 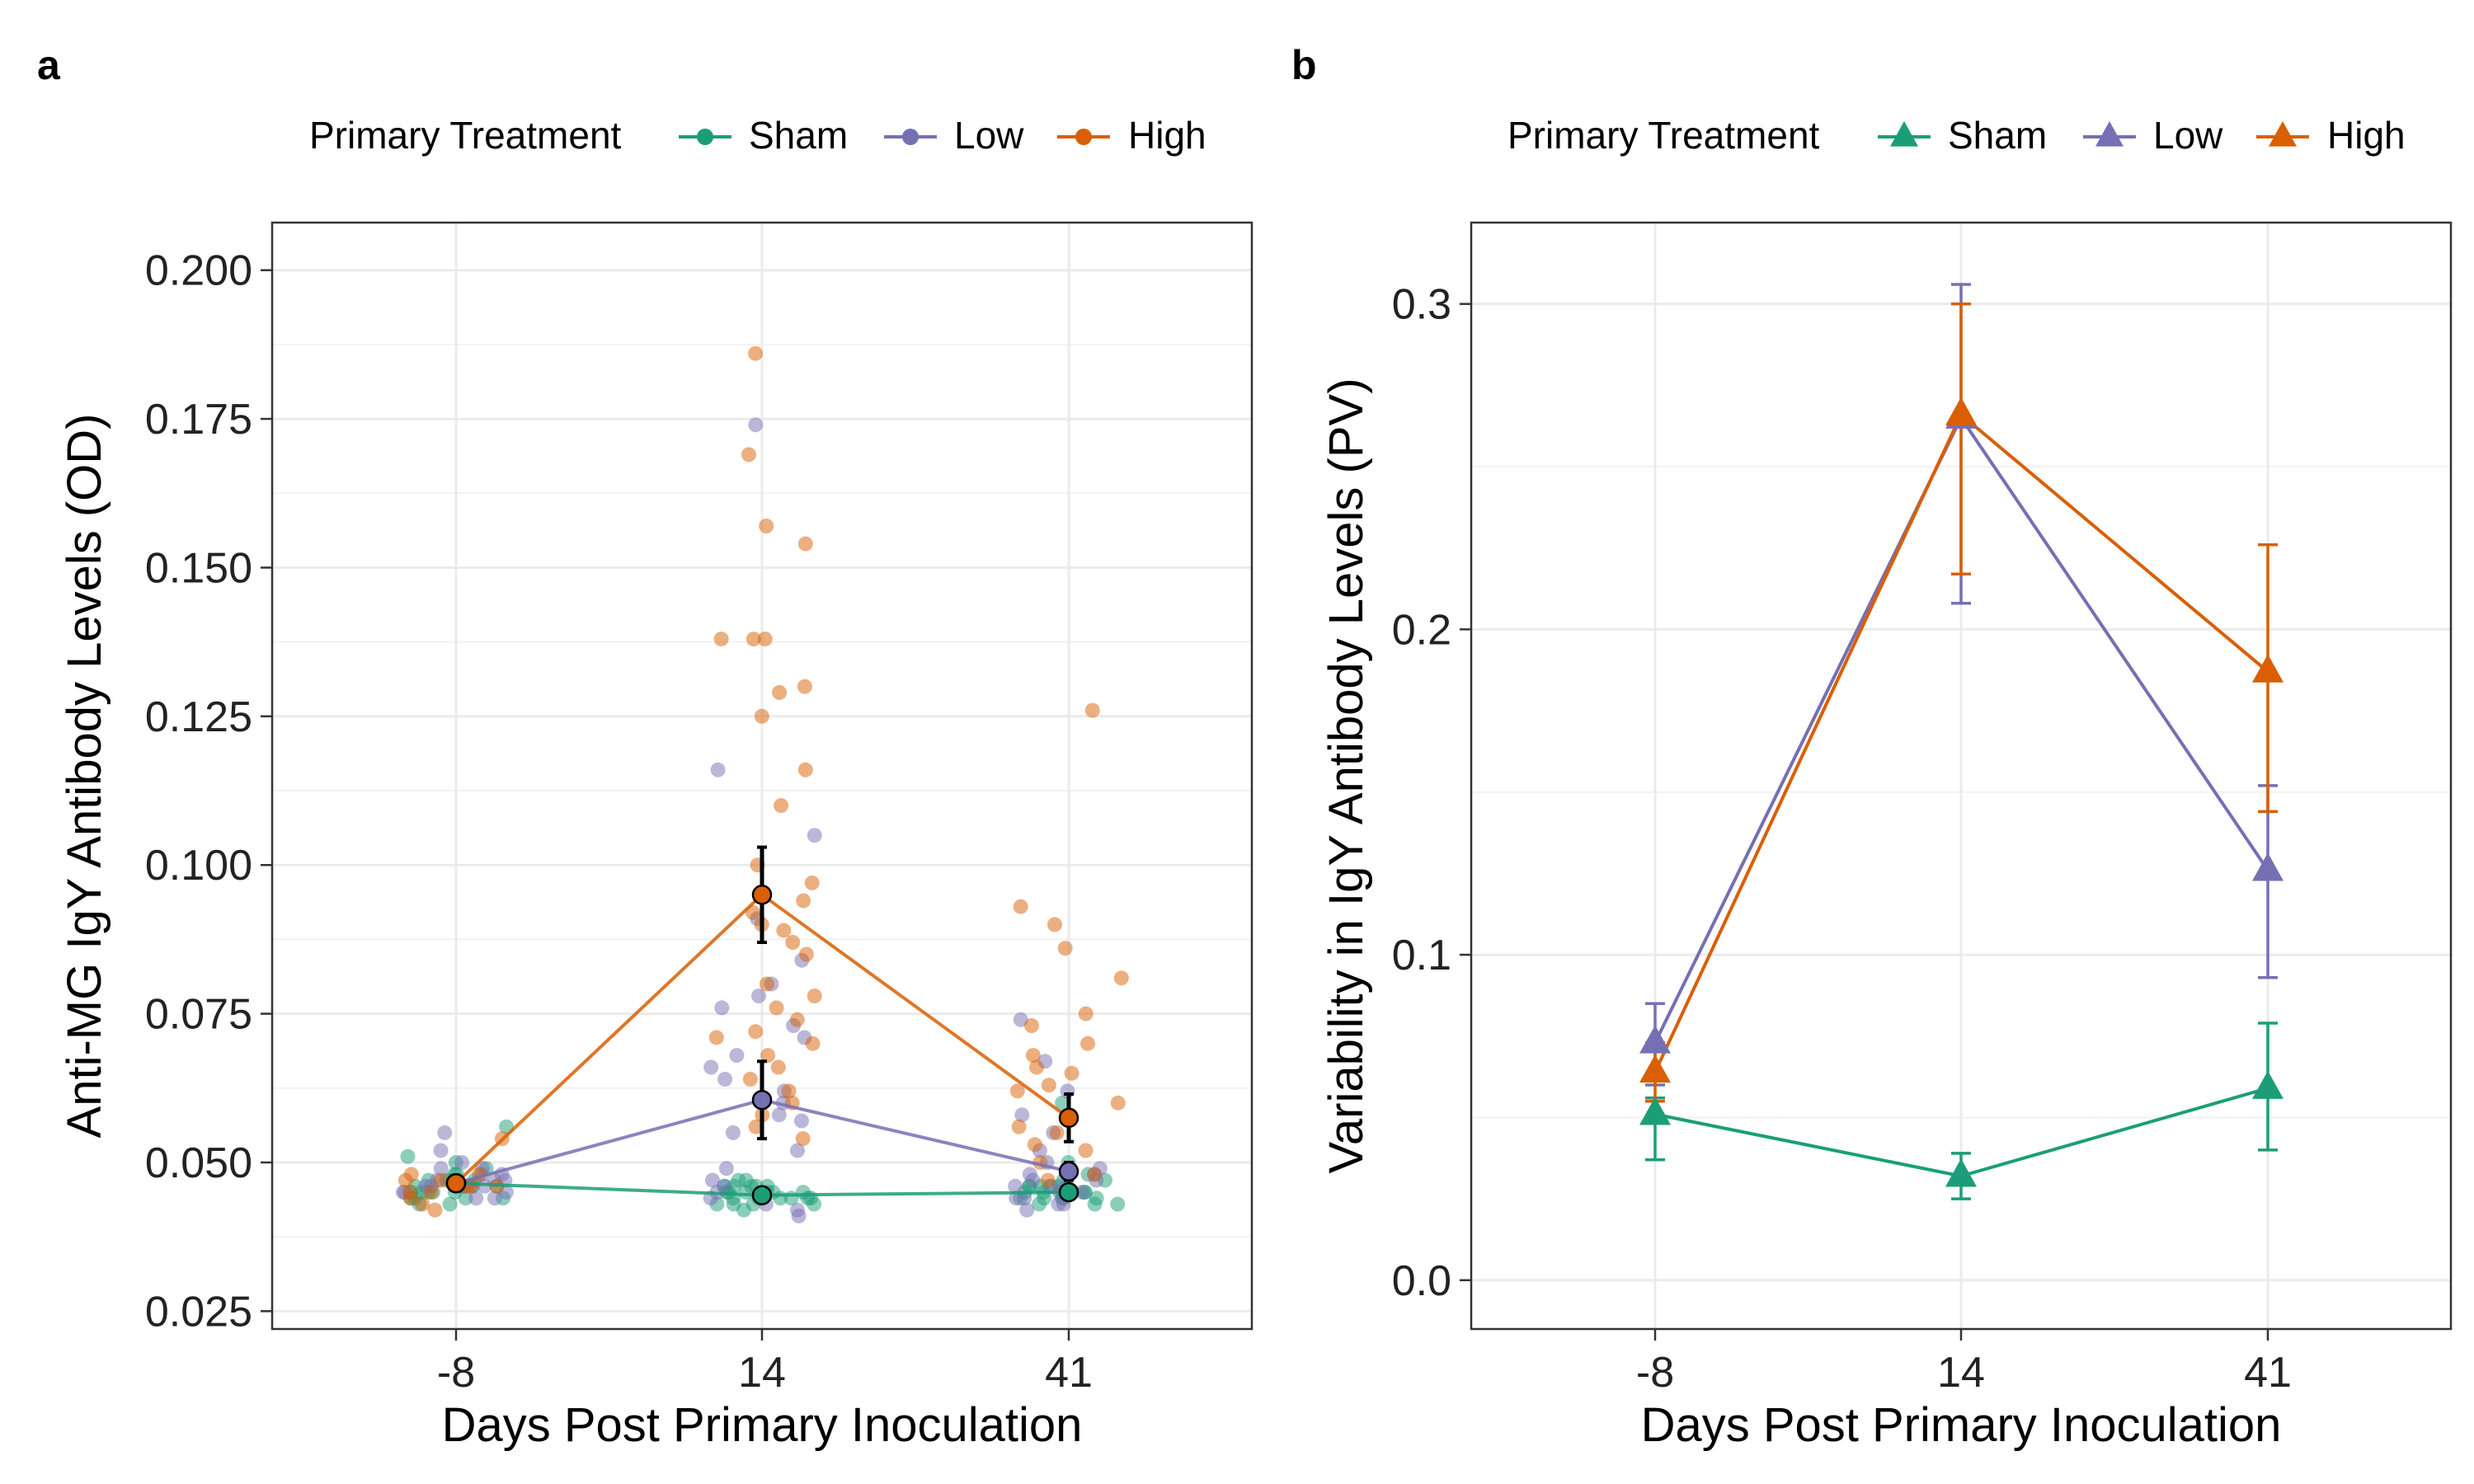 I want to click on panel-b-x-tick-label: 14, so click(x=1961, y=1373).